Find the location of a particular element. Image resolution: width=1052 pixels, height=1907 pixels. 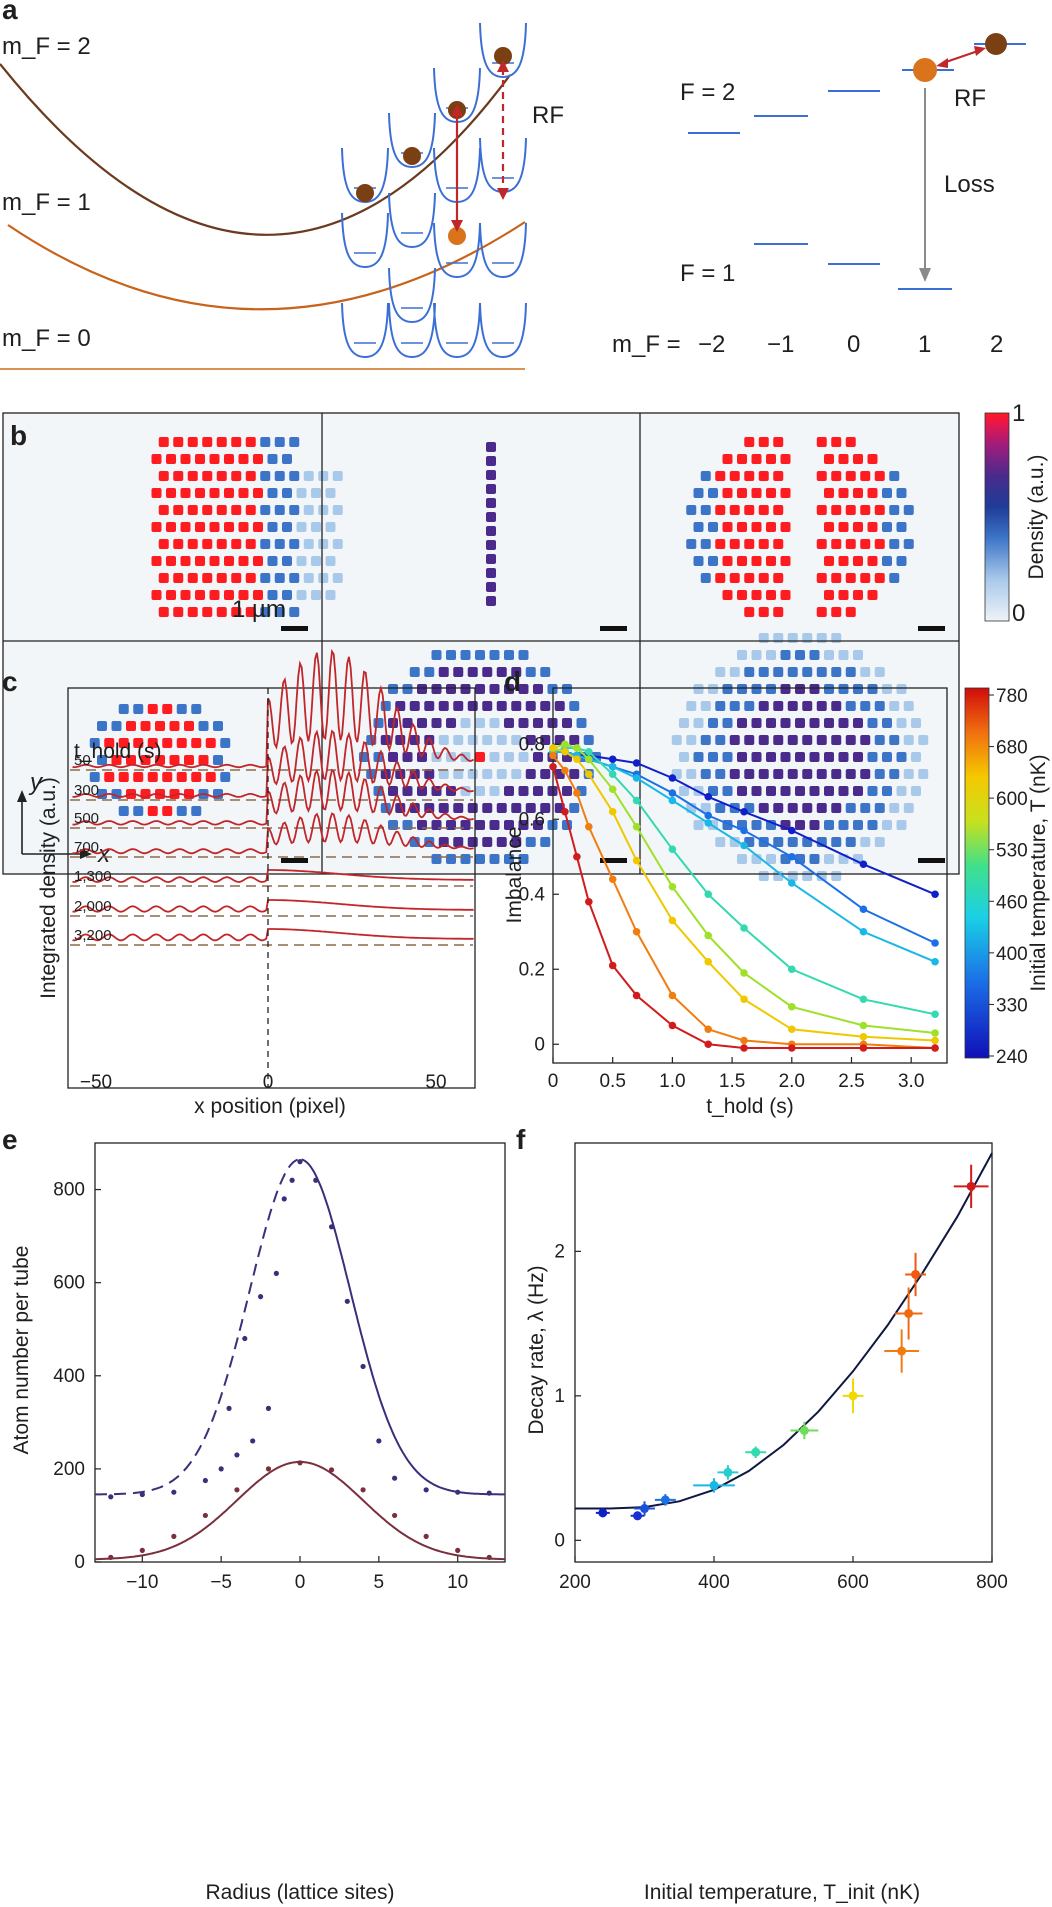

decay-rate-point is located at coordinates (638, 1516).